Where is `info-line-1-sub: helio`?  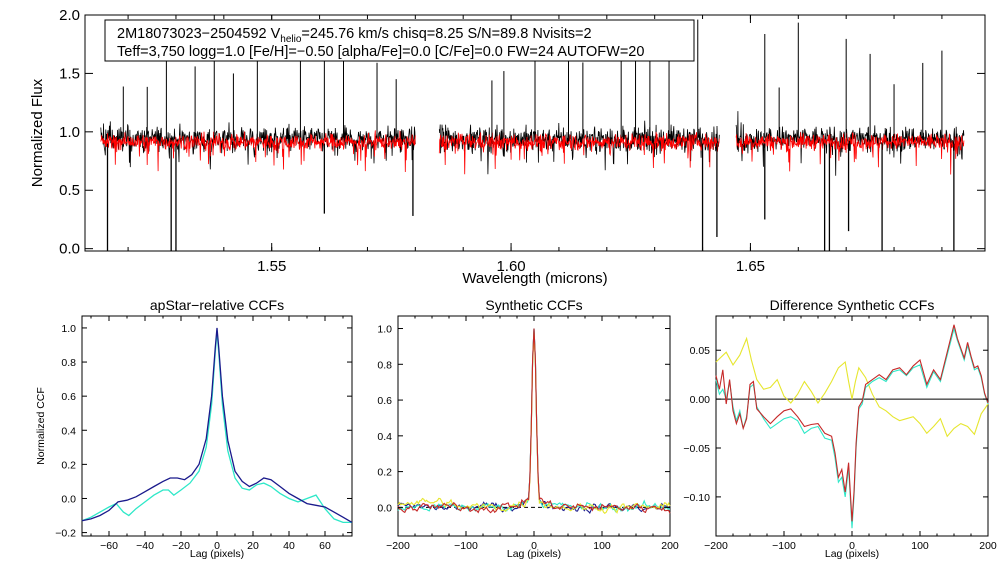
info-line-1-sub: helio is located at coordinates (291, 39).